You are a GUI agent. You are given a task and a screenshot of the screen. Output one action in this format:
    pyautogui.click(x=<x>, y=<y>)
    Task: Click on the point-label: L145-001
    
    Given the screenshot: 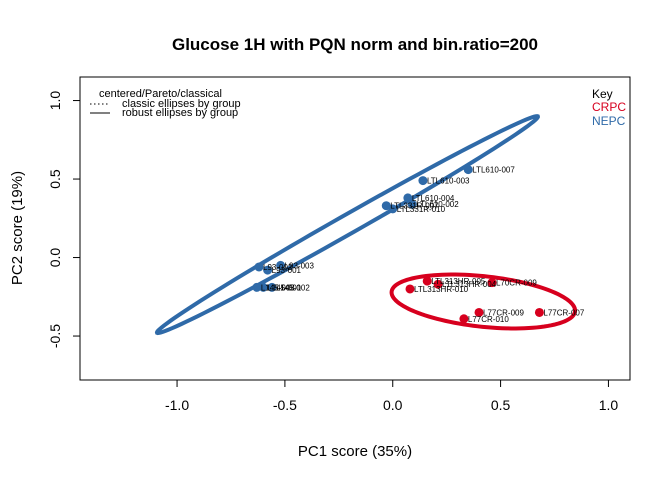 What is the action you would take?
    pyautogui.click(x=284, y=287)
    